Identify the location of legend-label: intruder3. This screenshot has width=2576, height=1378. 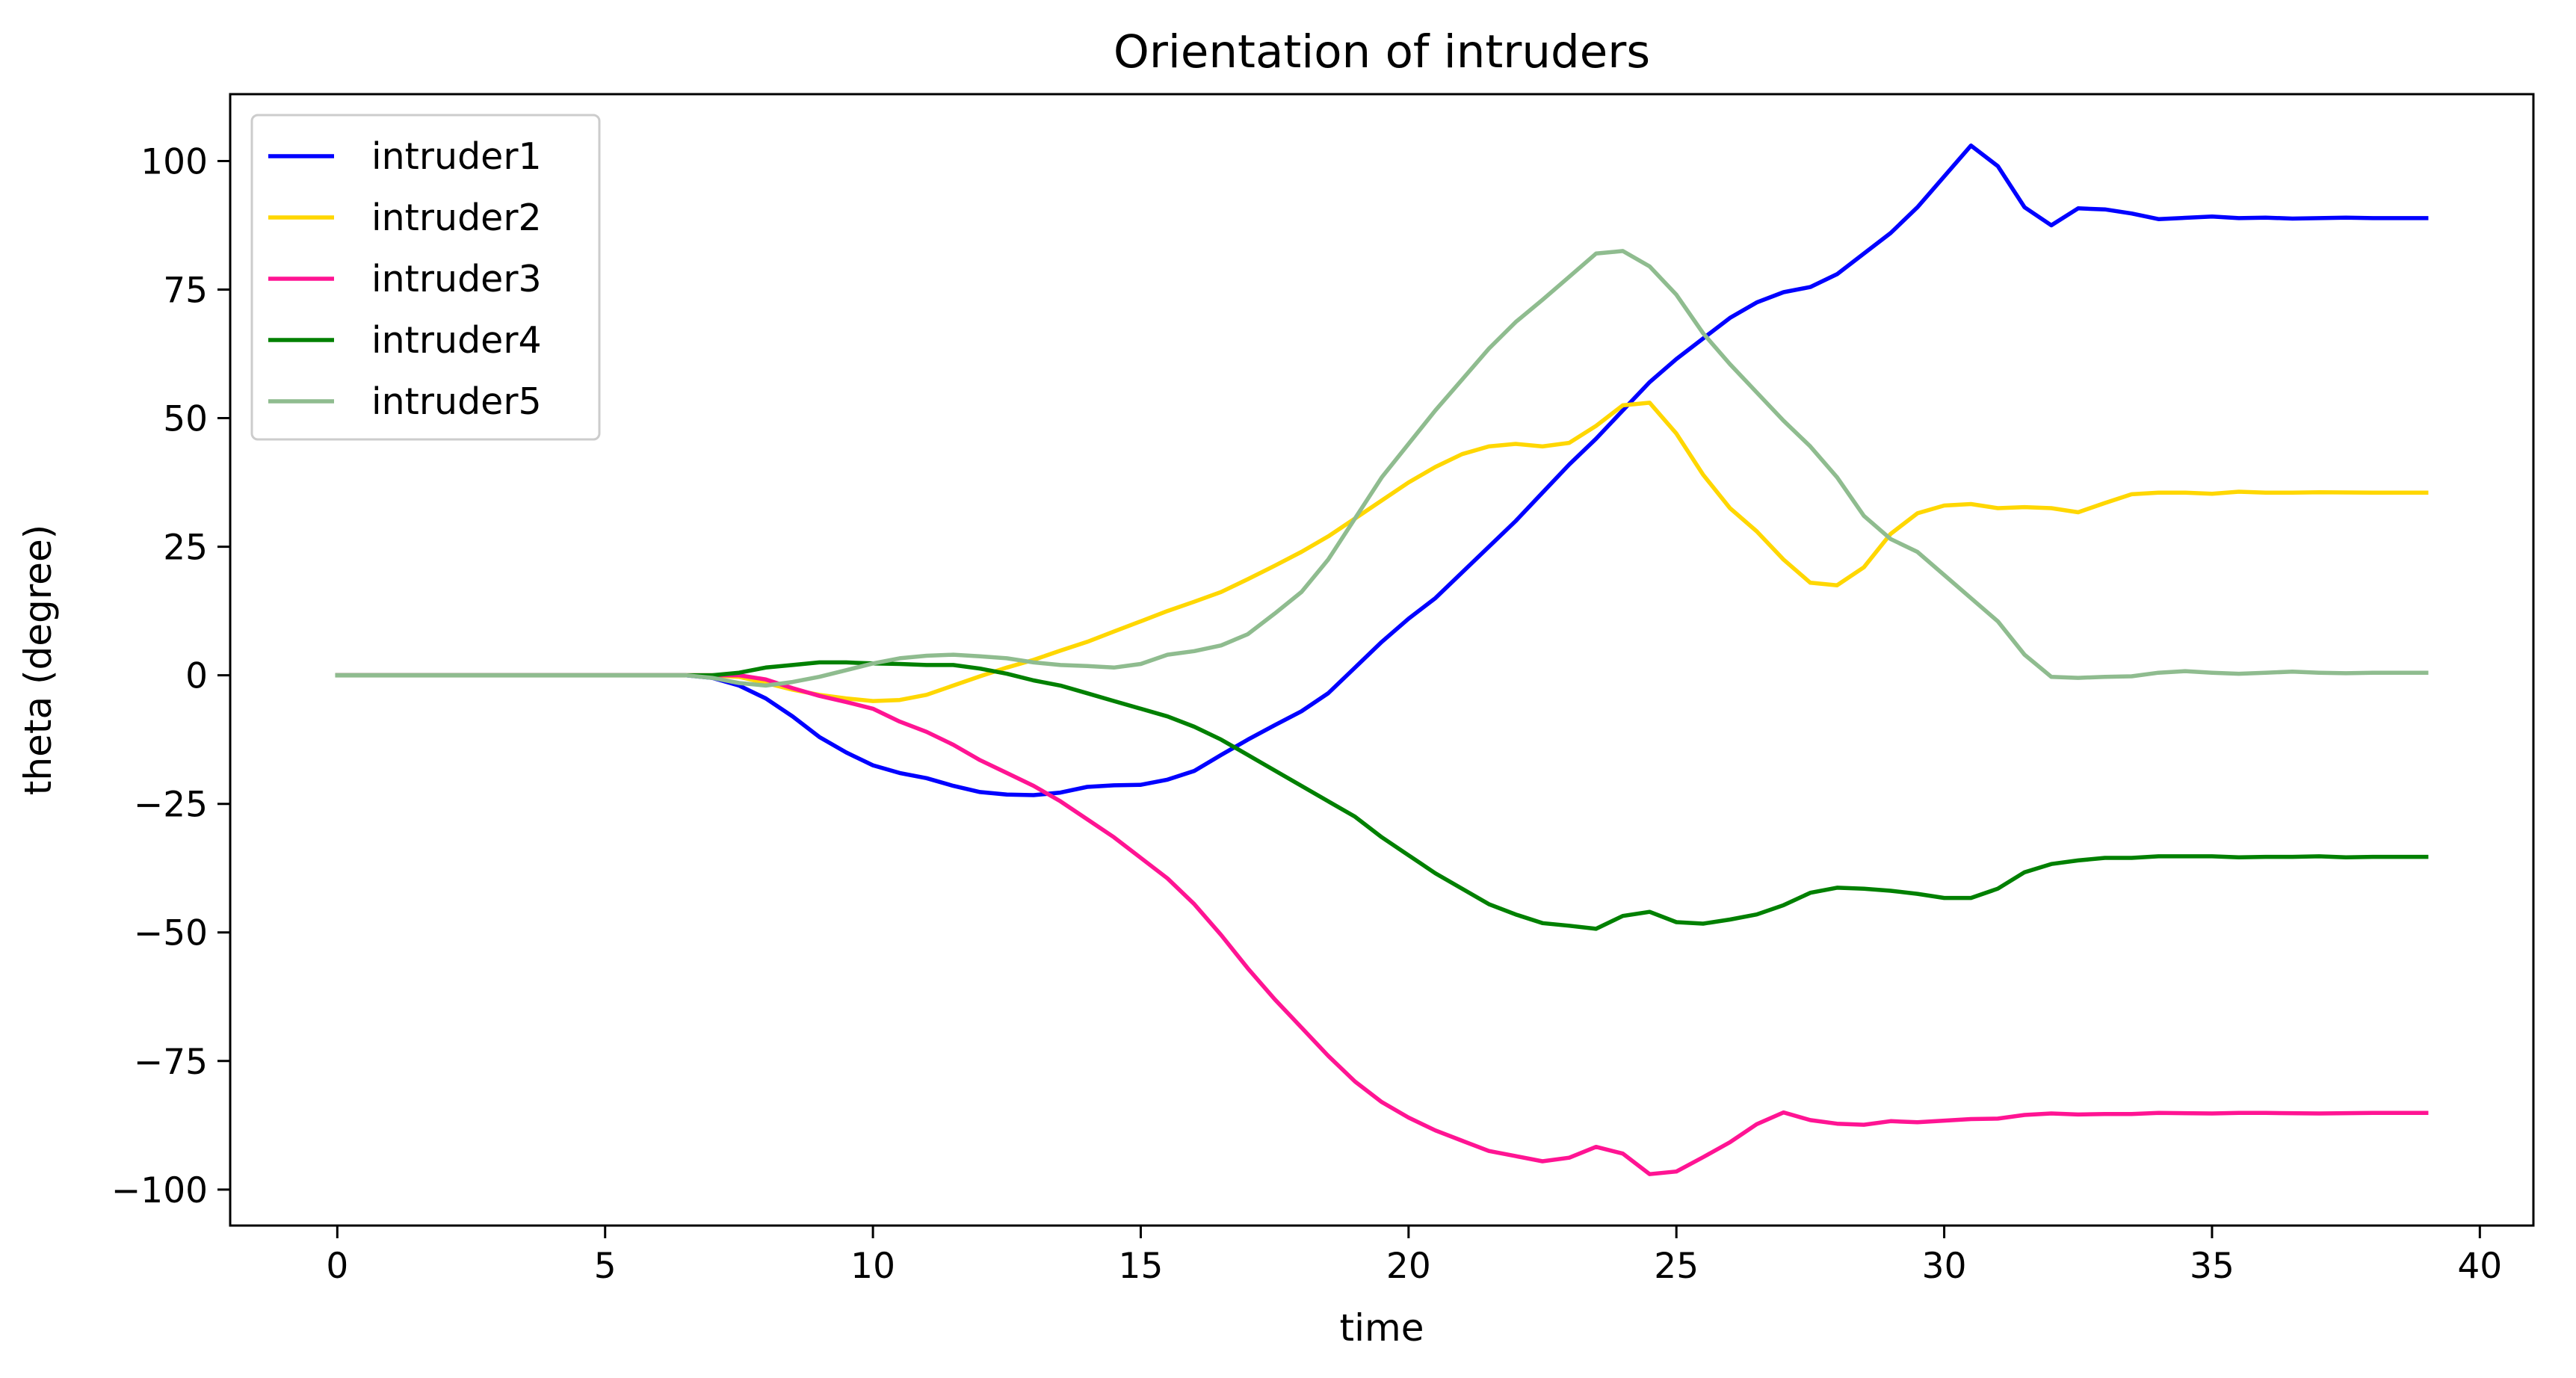
(457, 279).